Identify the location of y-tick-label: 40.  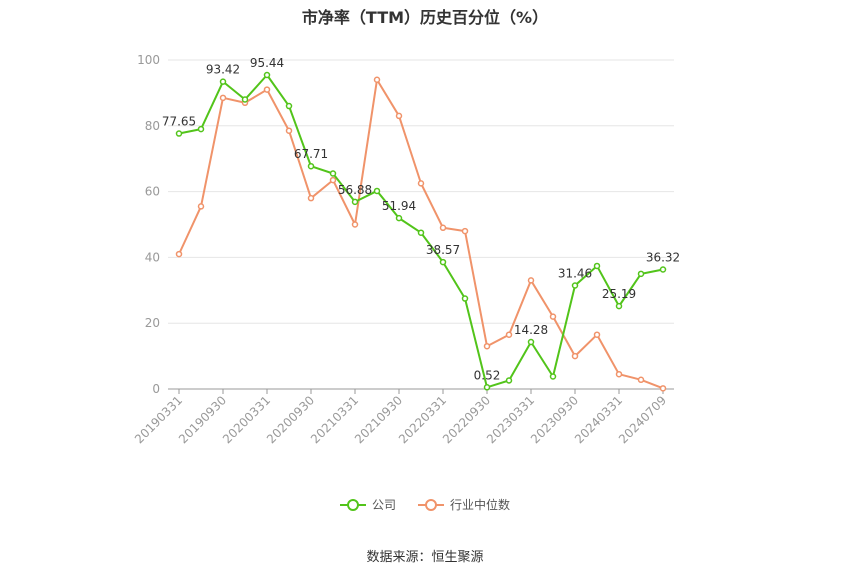
(152, 257).